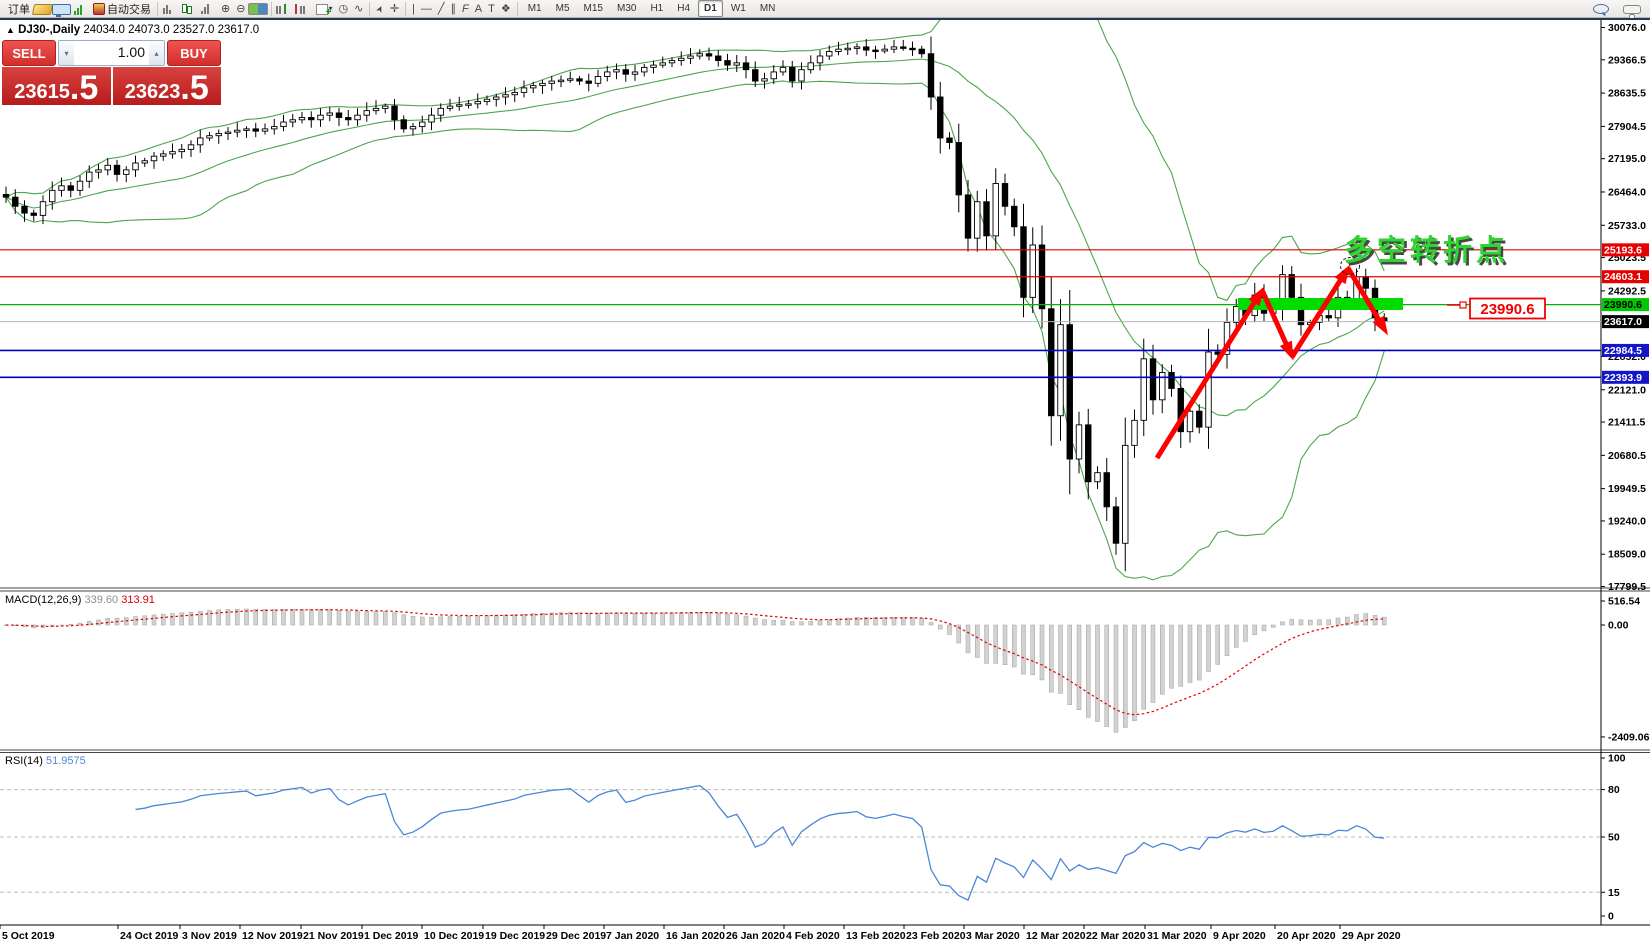 This screenshot has height=945, width=1650. Describe the element at coordinates (1627, 192) in the screenshot. I see `svg-text: 26464.0` at that location.